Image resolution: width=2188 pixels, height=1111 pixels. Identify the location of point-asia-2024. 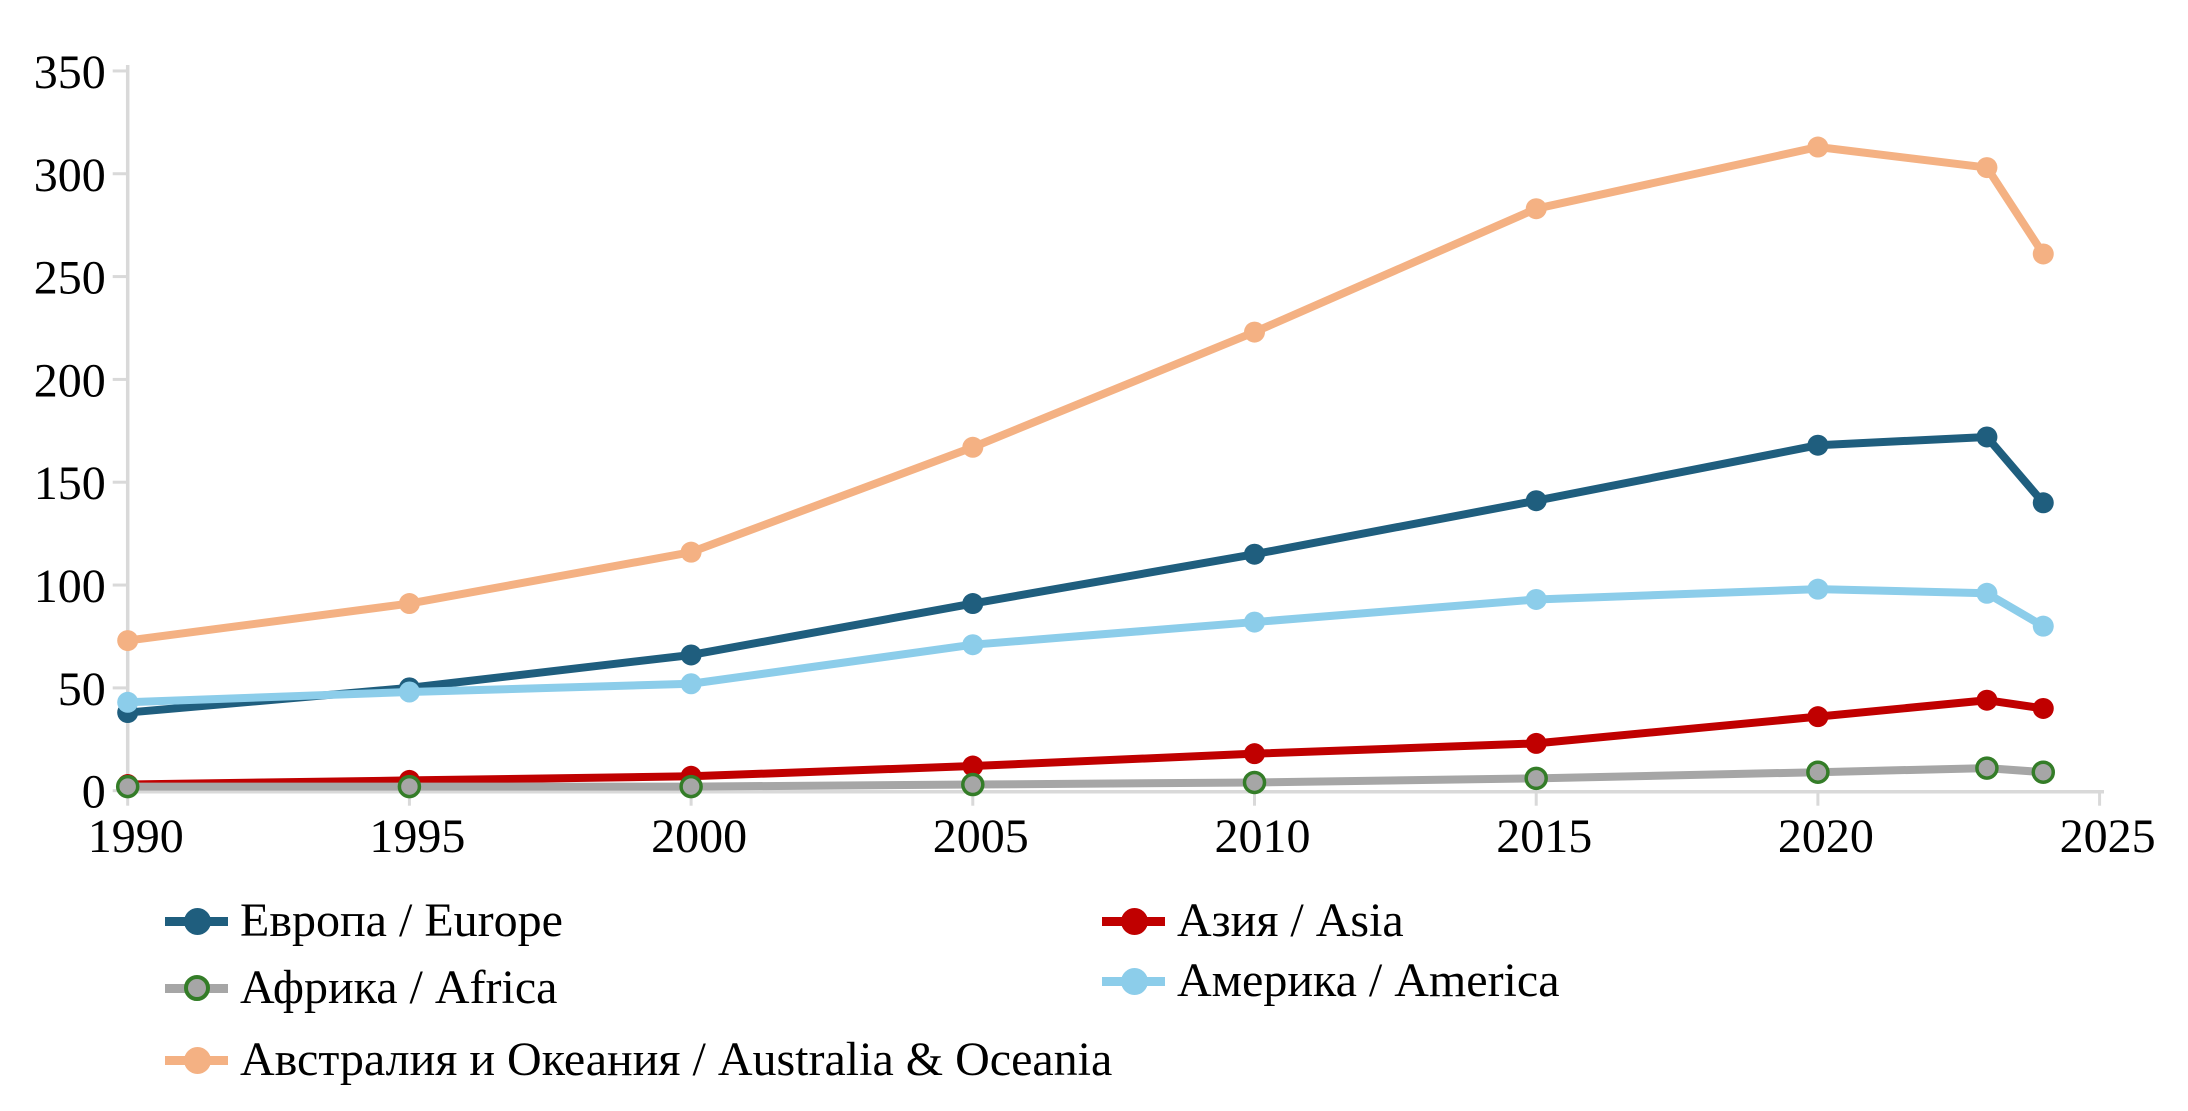
(2043, 708).